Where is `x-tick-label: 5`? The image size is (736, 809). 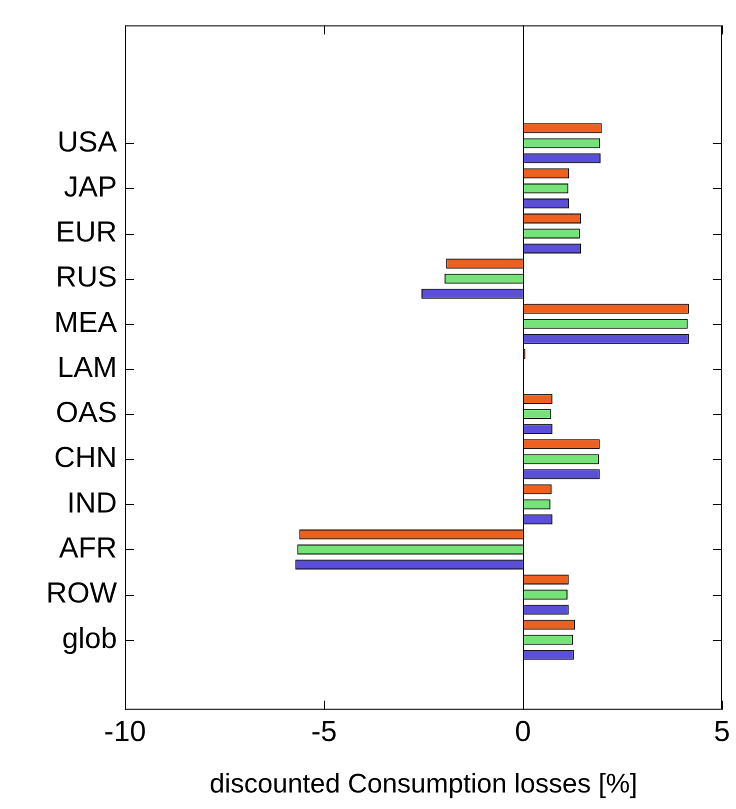
x-tick-label: 5 is located at coordinates (722, 732).